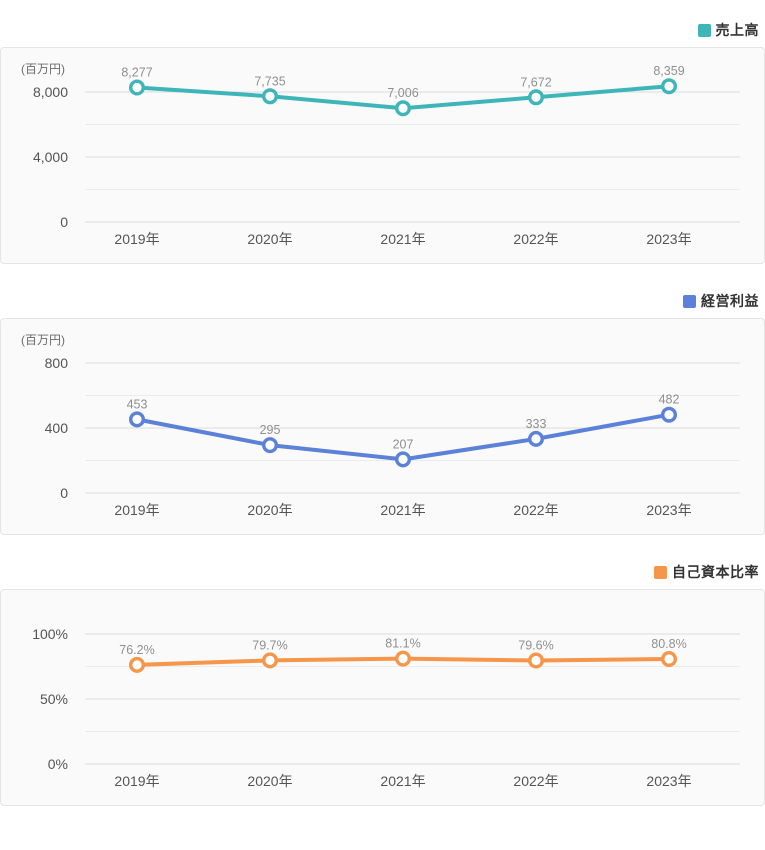 Image resolution: width=765 pixels, height=850 pixels. What do you see at coordinates (50, 634) in the screenshot?
I see `y-tick-label: 100%` at bounding box center [50, 634].